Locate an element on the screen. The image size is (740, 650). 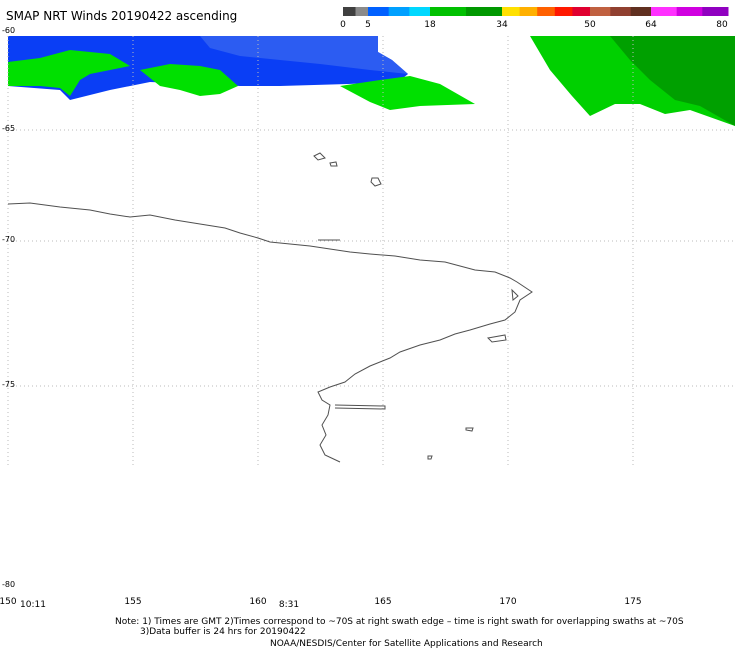
wind-speed-colorbar is located at coordinates (536, 11).